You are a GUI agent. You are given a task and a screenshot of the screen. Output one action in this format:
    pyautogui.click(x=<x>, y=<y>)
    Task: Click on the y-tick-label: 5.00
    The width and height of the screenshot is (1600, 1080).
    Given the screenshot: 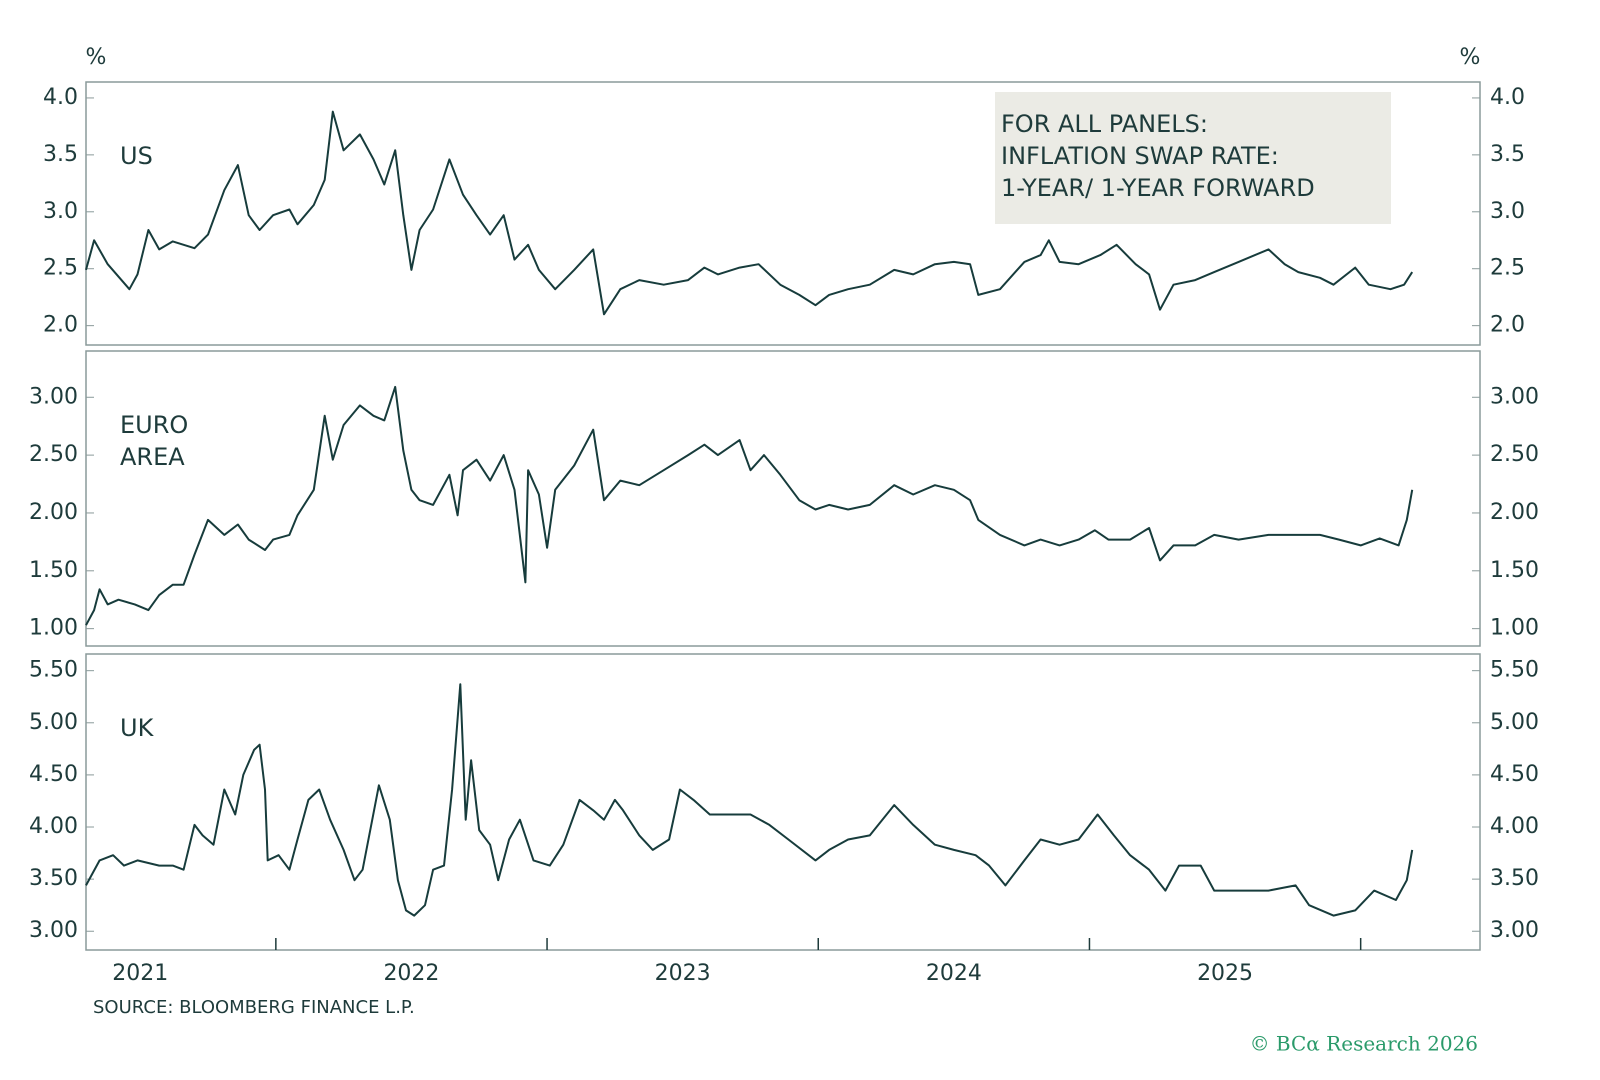 What is the action you would take?
    pyautogui.click(x=53, y=722)
    